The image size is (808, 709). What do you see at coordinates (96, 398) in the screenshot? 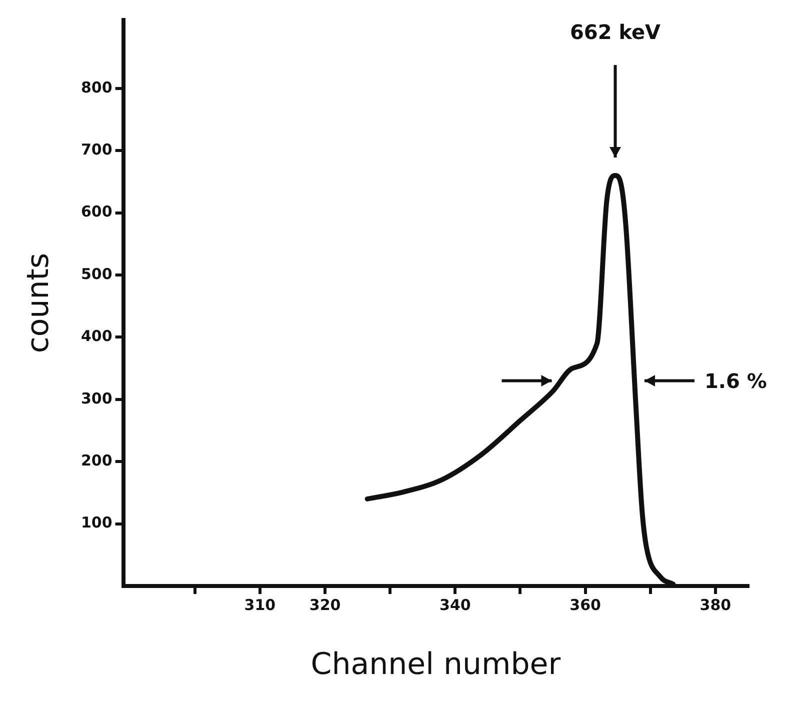
I see `y-tick-label: 300` at bounding box center [96, 398].